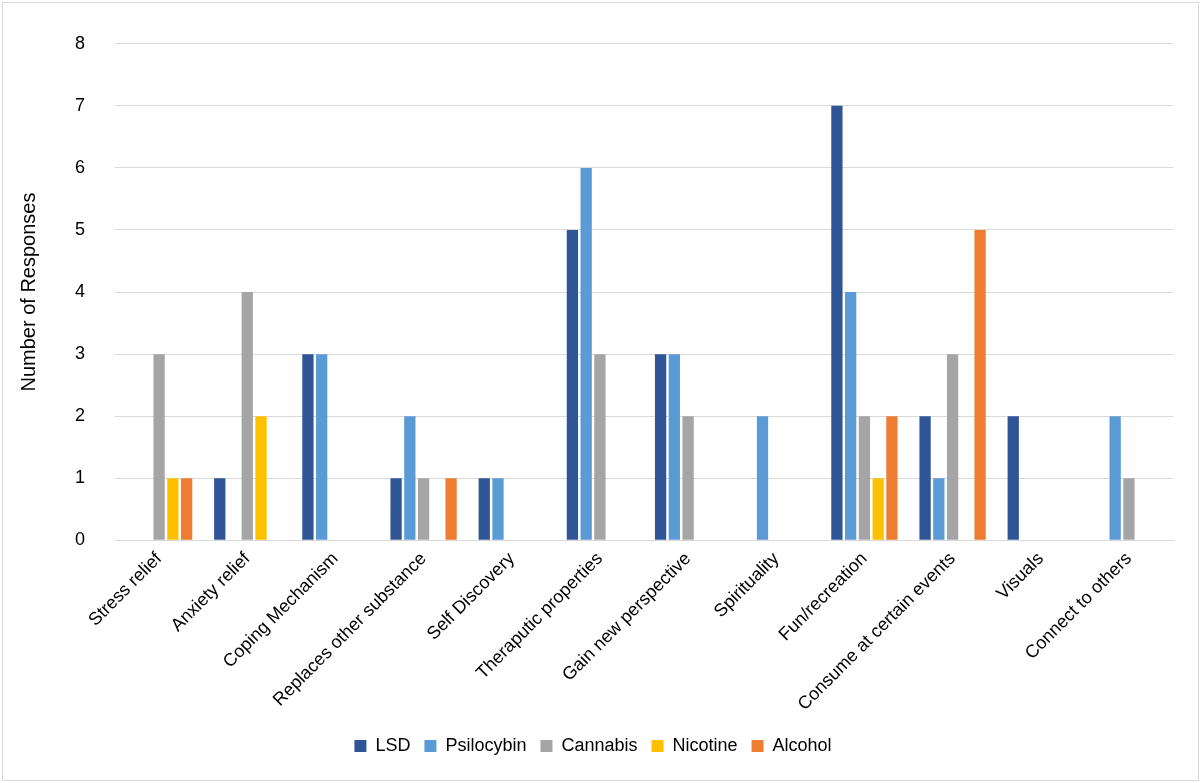 This screenshot has width=1201, height=783. I want to click on y-tick-label: 7, so click(80, 104).